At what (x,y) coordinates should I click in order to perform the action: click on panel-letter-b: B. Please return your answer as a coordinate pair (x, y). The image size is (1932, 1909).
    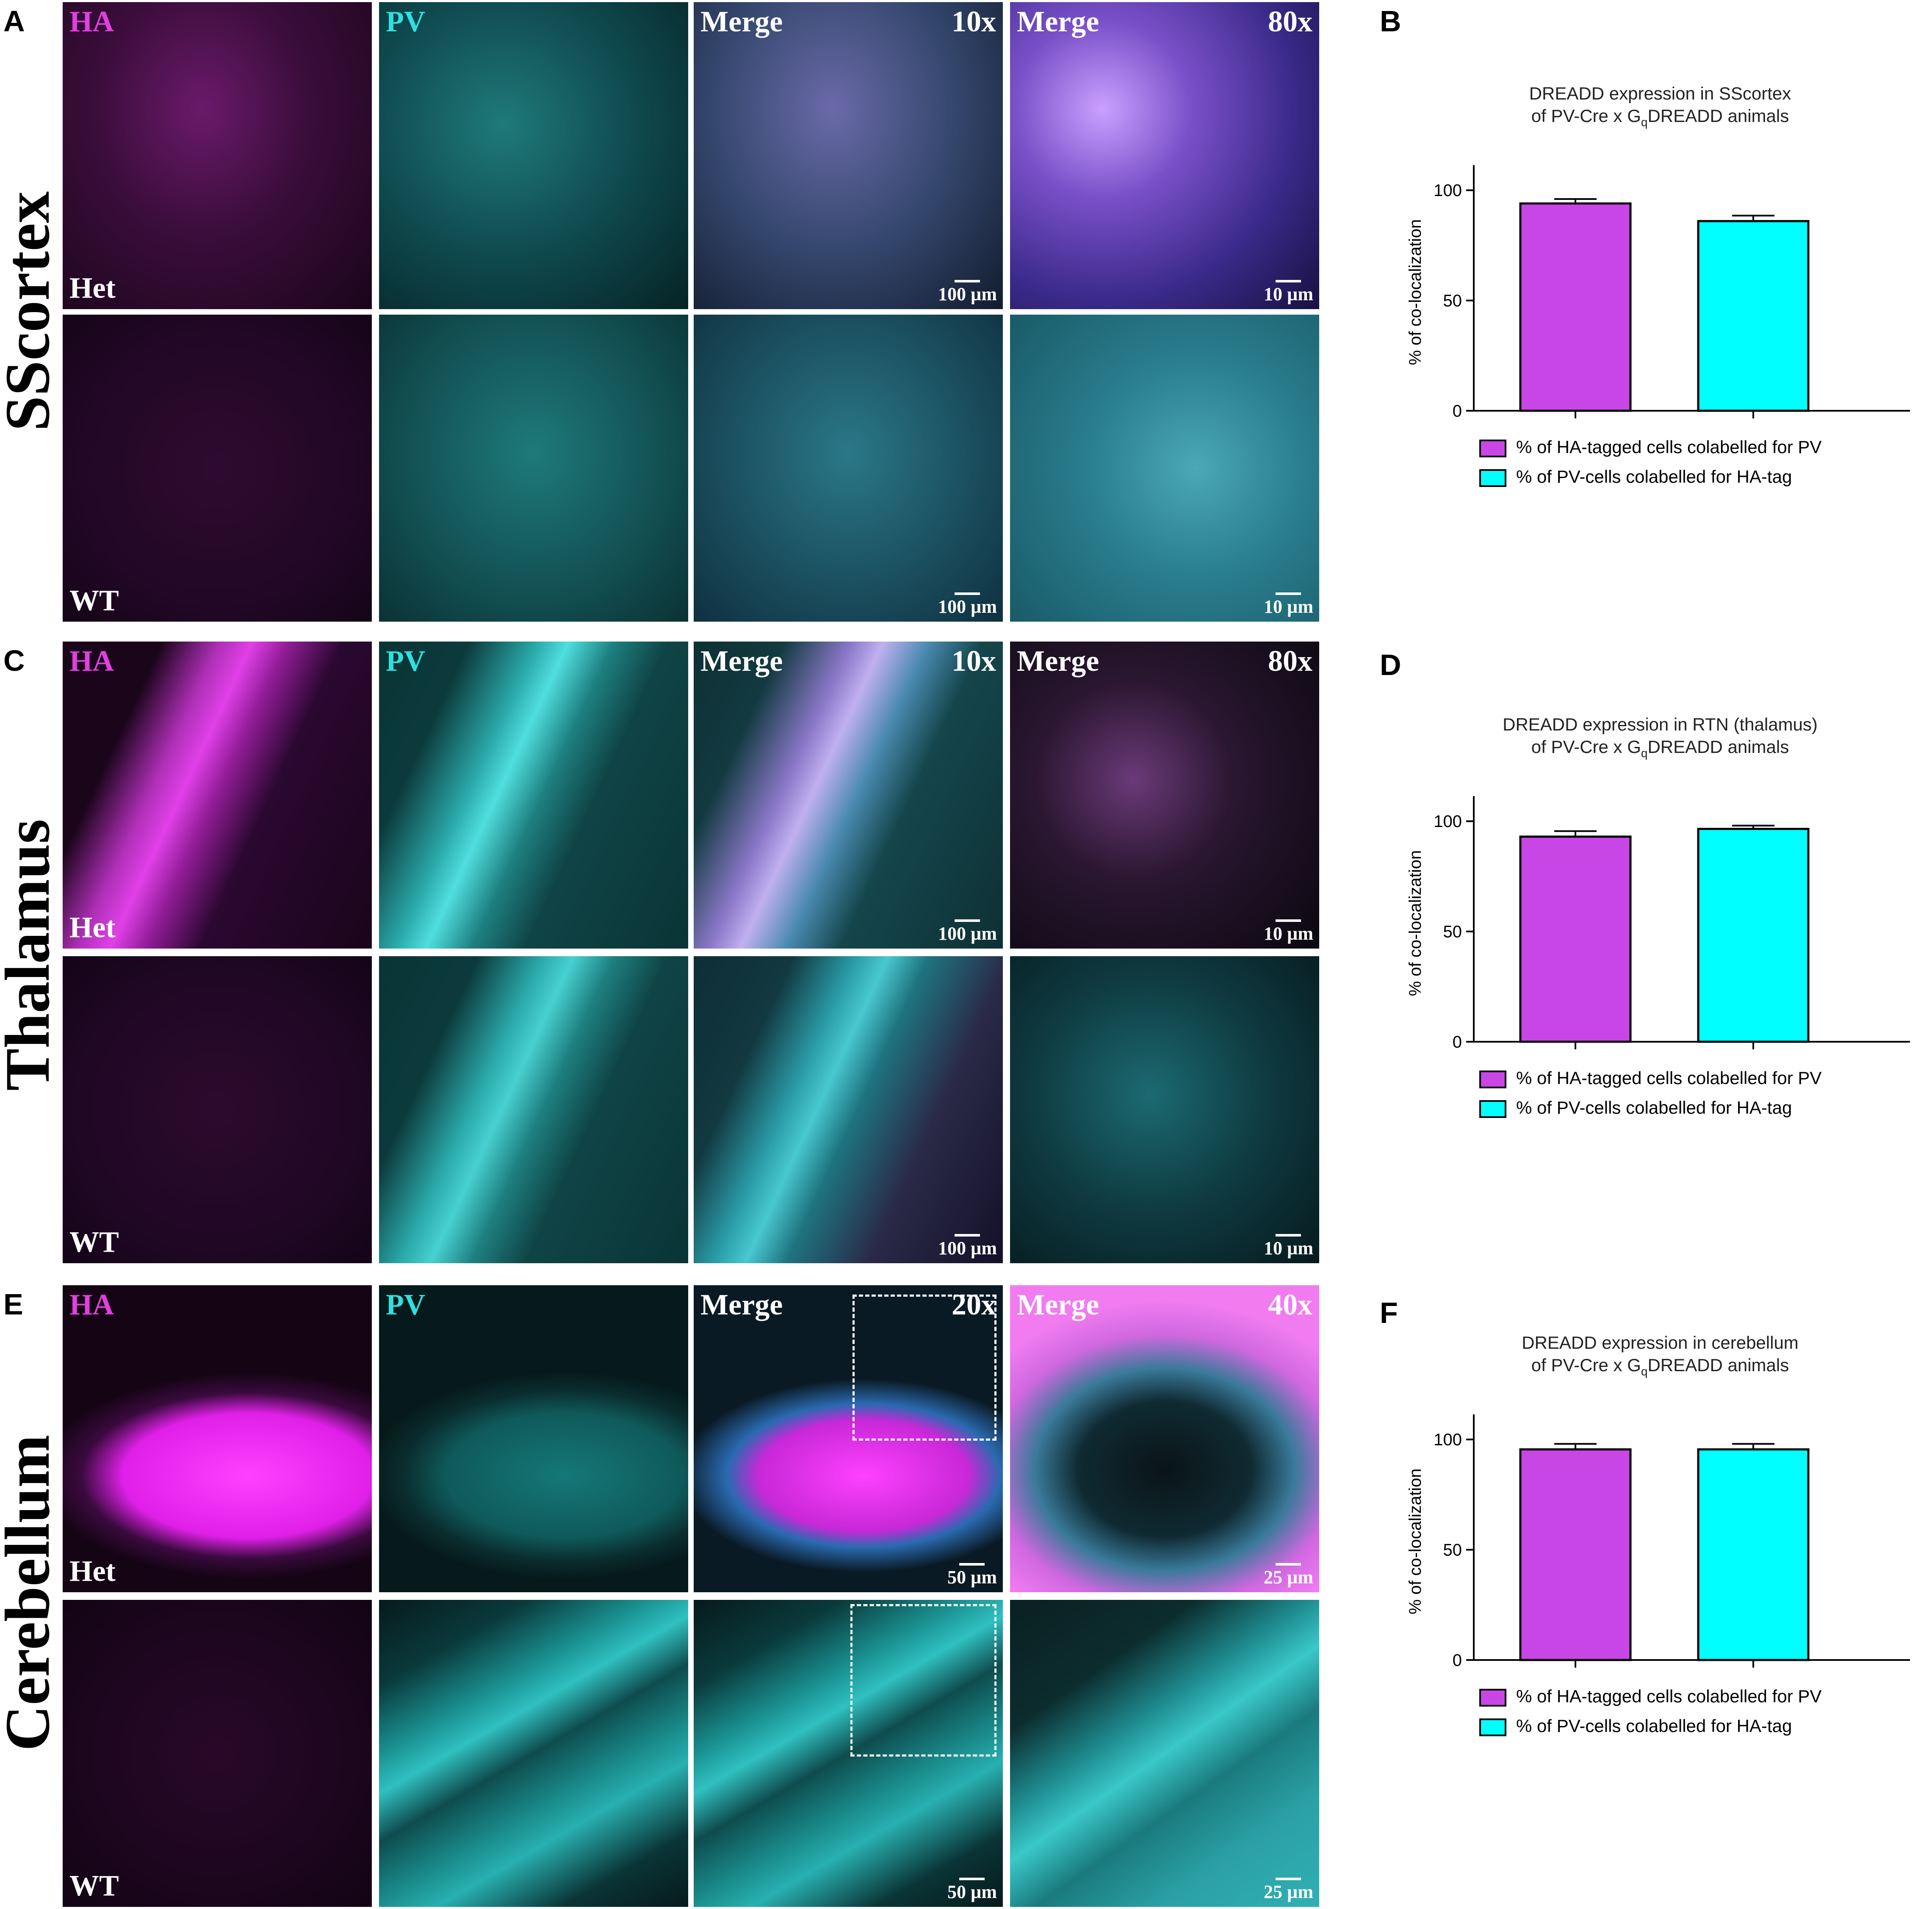
    Looking at the image, I should click on (1390, 22).